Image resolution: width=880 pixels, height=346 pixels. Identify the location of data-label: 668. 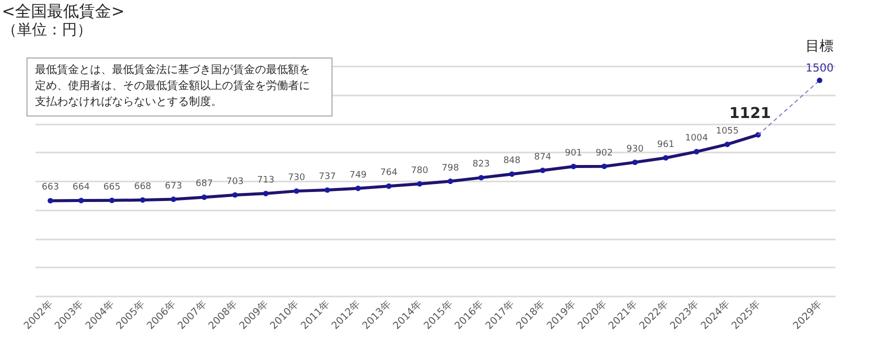
(143, 187).